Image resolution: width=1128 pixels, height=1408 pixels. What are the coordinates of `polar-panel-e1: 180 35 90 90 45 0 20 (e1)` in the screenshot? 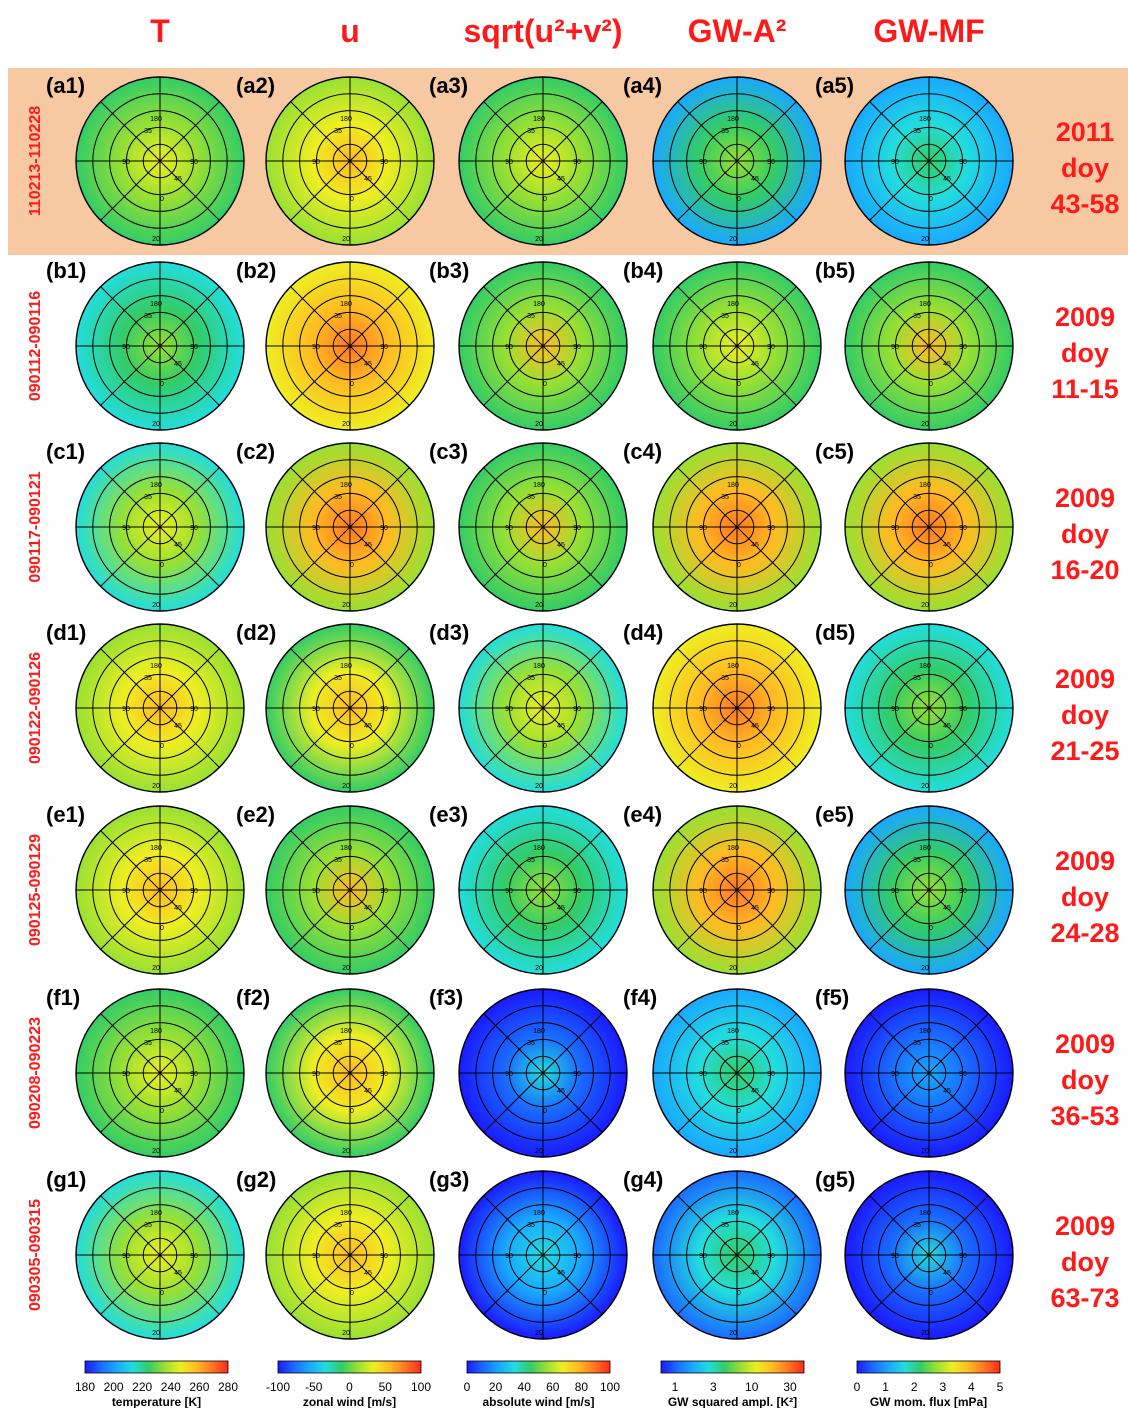 It's located at (145, 888).